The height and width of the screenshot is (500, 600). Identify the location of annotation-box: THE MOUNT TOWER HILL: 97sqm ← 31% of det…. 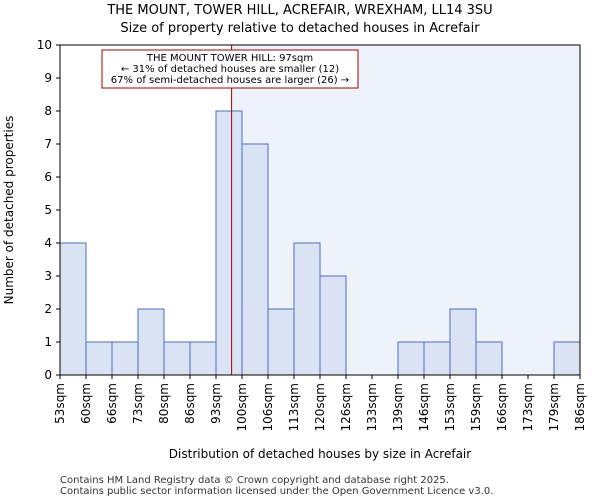
(230, 69).